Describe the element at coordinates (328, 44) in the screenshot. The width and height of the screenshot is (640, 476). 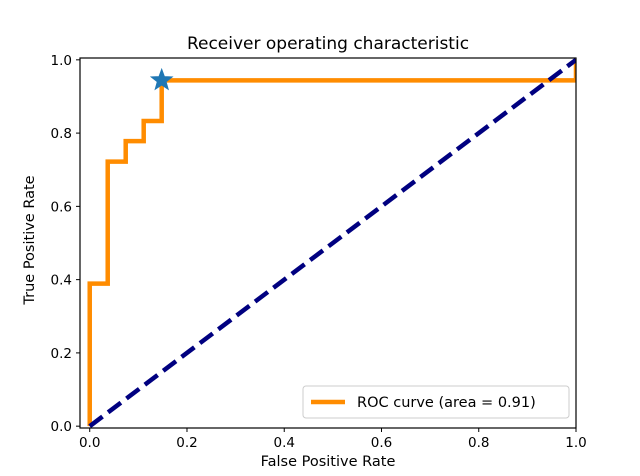
I see `chart-title: Receiver operating characteristic` at that location.